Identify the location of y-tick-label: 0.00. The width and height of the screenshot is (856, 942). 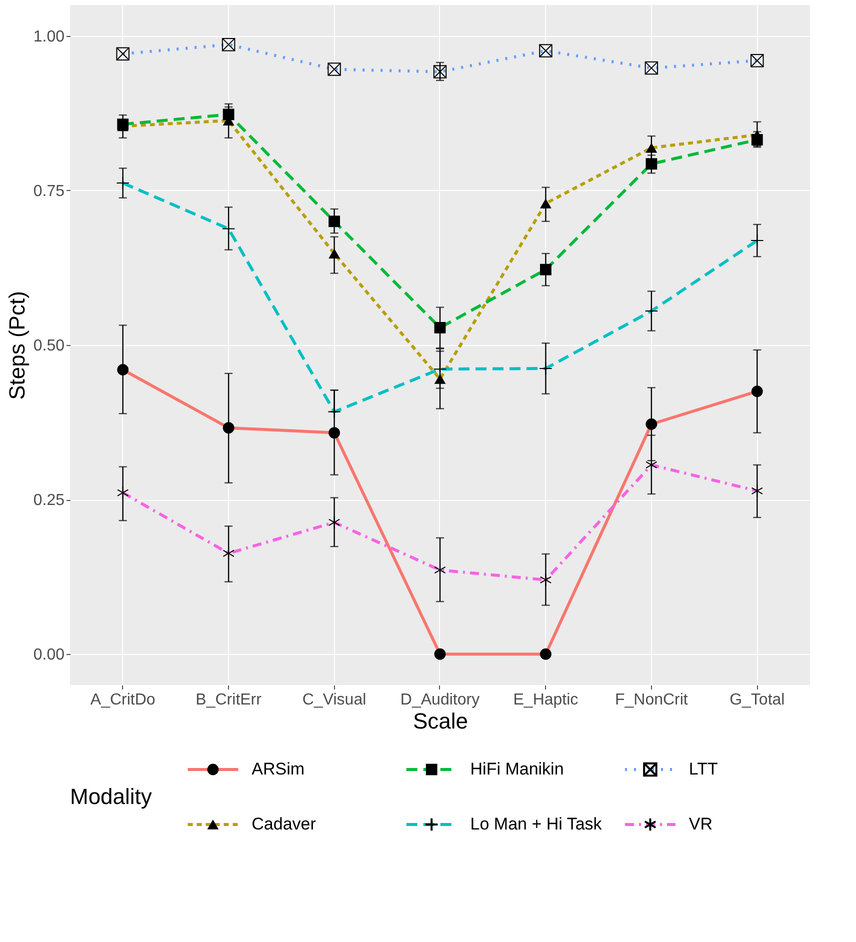
(49, 655).